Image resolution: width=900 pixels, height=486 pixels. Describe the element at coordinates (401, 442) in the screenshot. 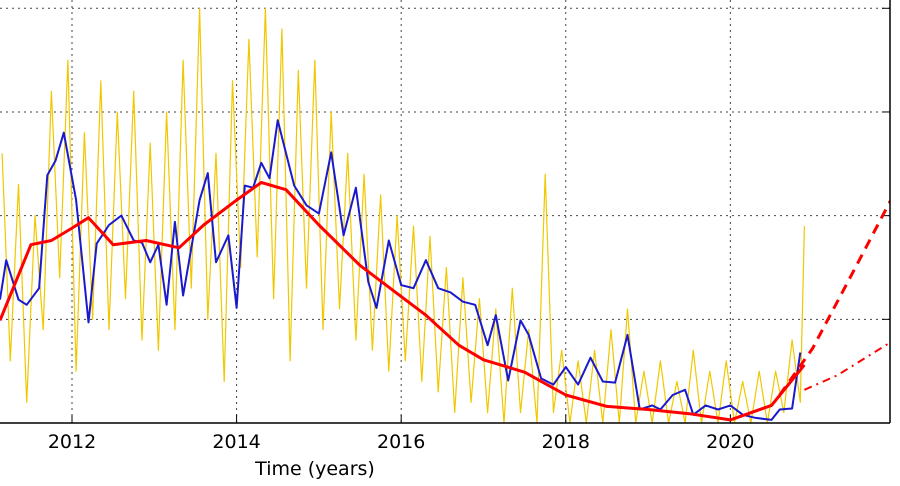

I see `x-tick-label: 2016` at that location.